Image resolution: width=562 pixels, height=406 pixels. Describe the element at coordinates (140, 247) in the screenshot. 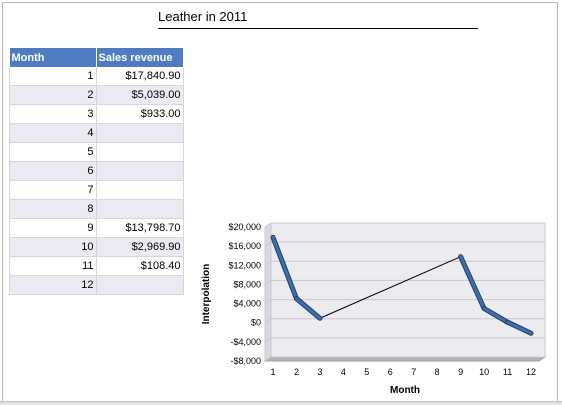

I see `revenue-cell: $2,969.90` at that location.